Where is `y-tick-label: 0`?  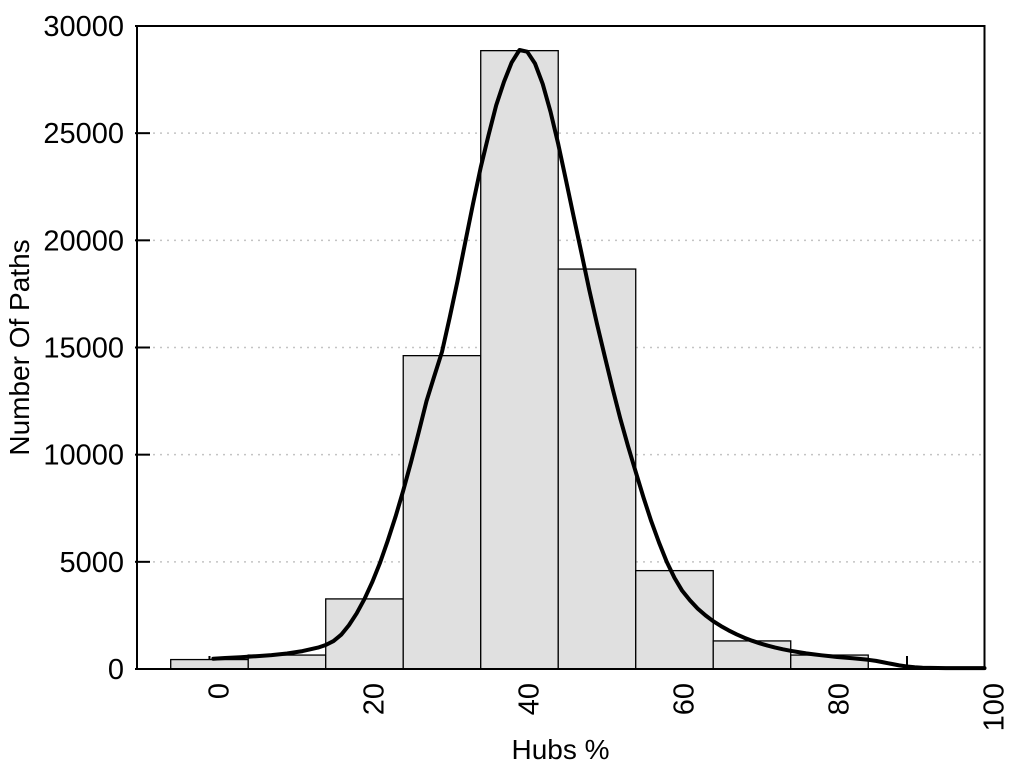
y-tick-label: 0 is located at coordinates (116, 670).